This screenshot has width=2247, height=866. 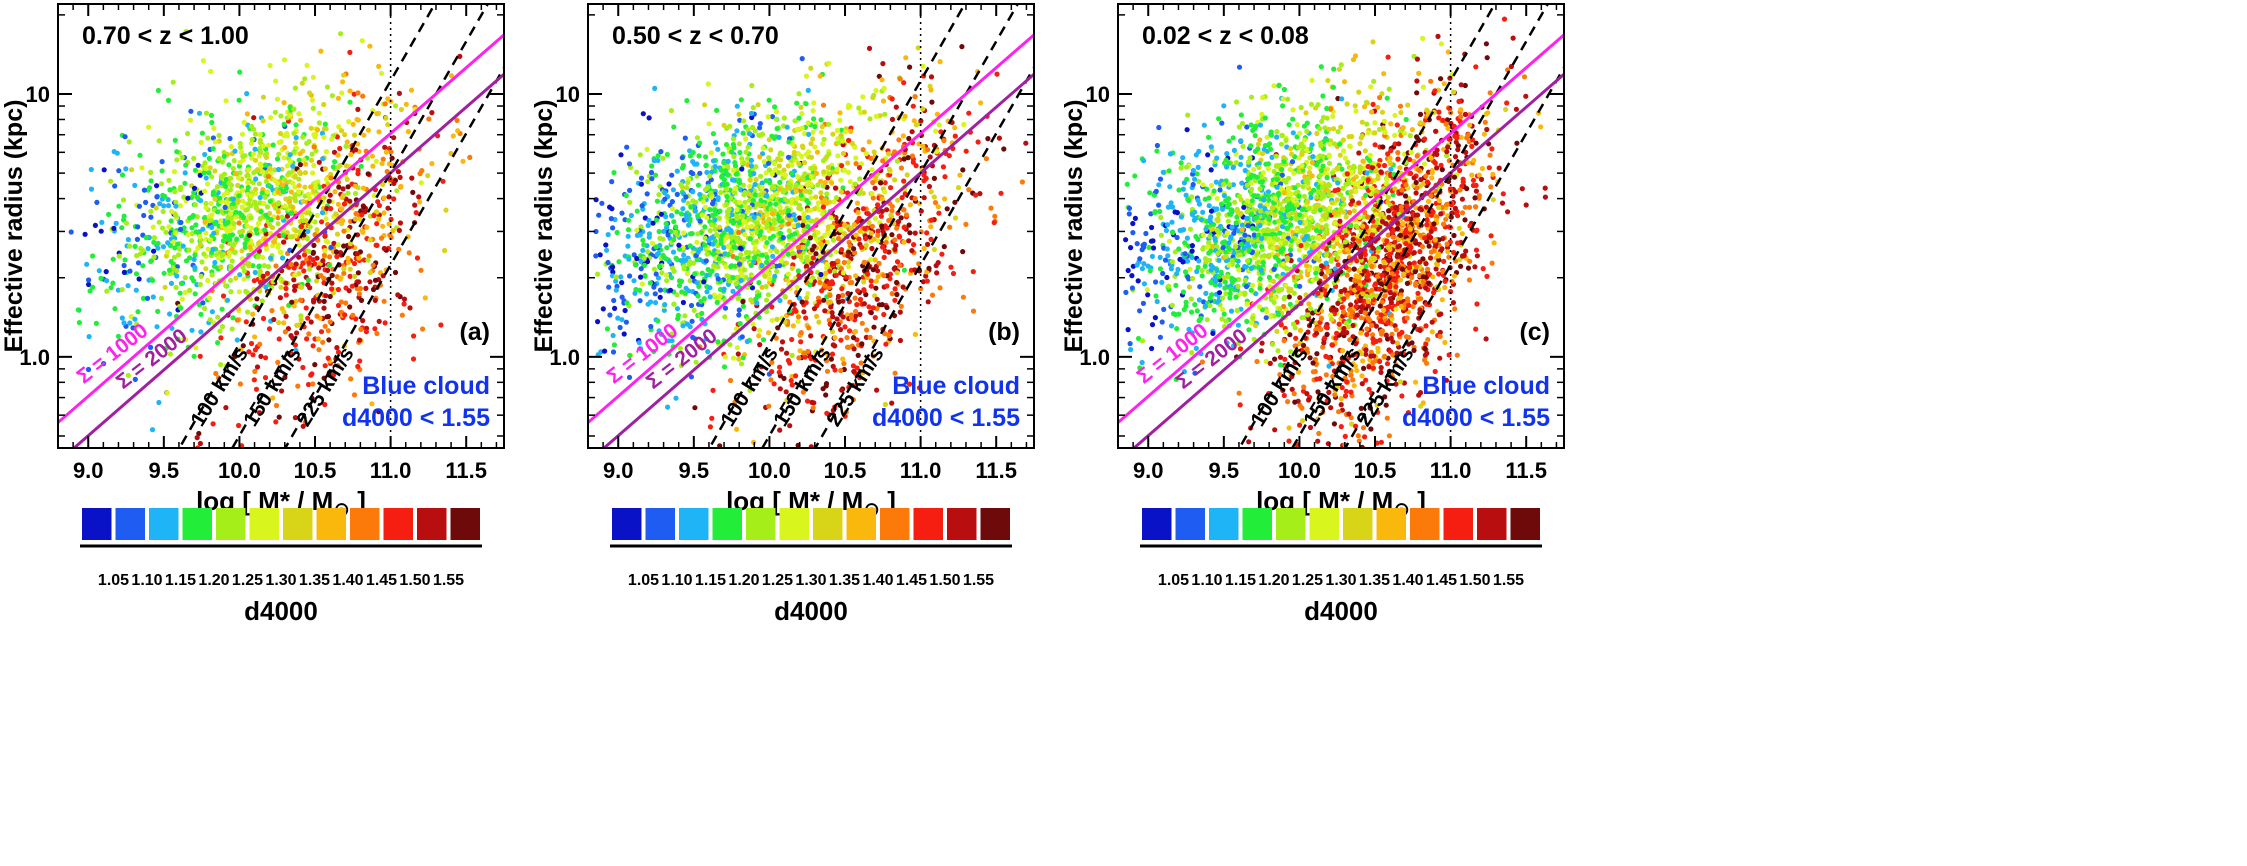 What do you see at coordinates (777, 580) in the screenshot?
I see `colorbar-tick-label: 1.25` at bounding box center [777, 580].